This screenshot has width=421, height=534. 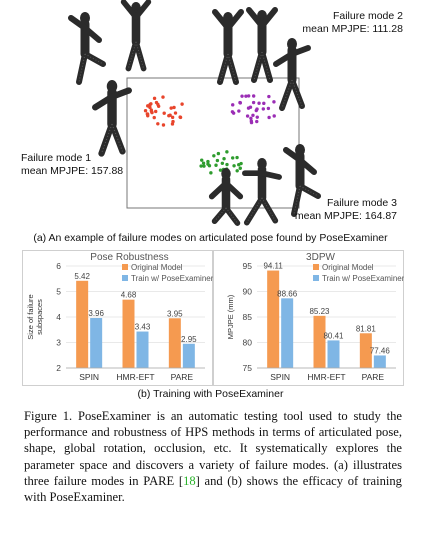 I want to click on y-axis-label: Size of failuresubspaces, so click(x=35, y=316).